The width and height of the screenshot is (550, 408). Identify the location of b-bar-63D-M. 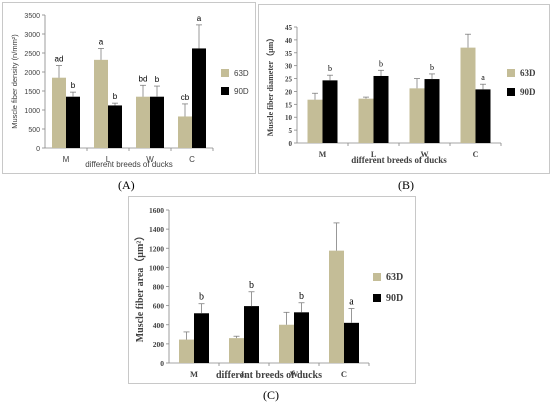
(315, 121).